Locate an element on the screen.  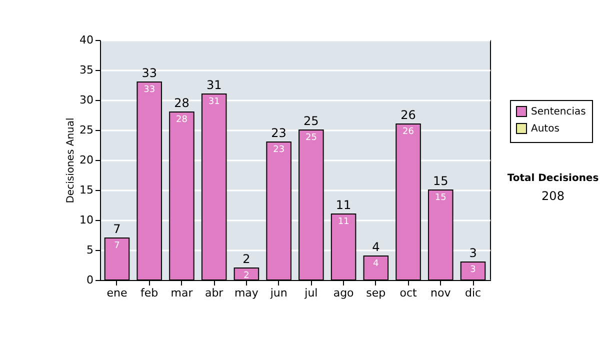
total-label: 3 is located at coordinates (473, 253).